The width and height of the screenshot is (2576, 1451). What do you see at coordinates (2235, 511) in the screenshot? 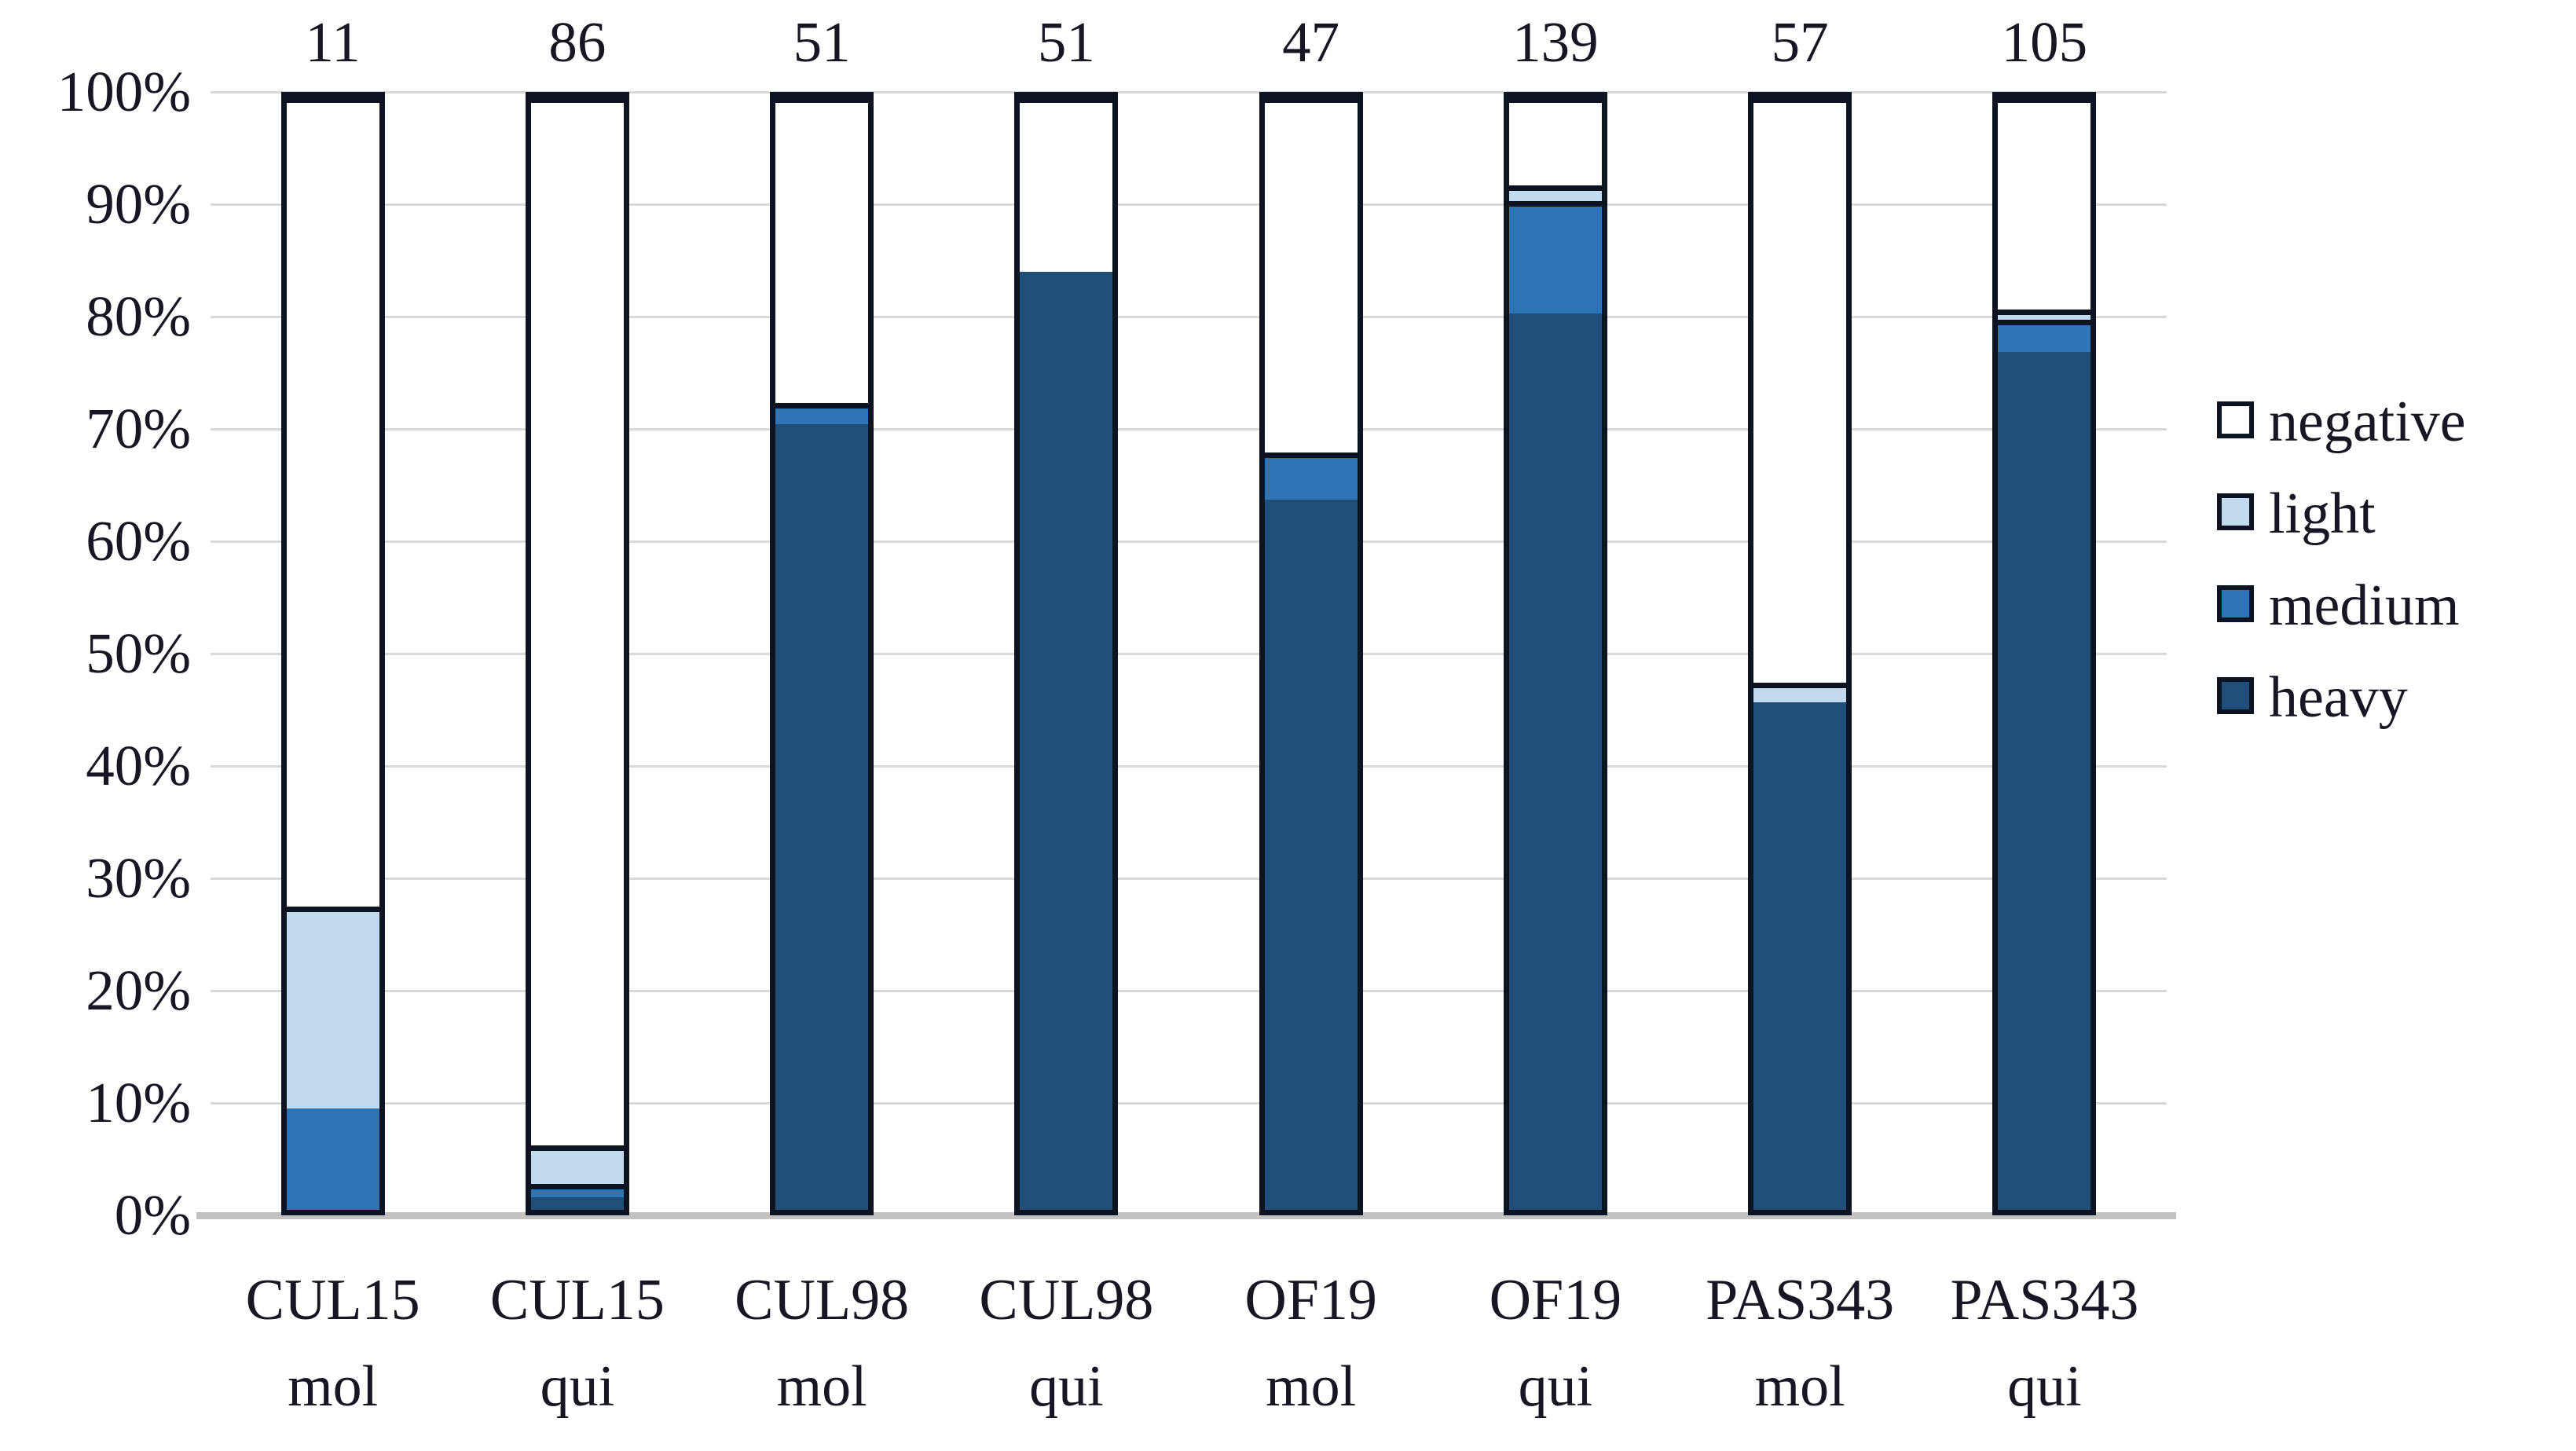
I see `legend-swatch-light` at bounding box center [2235, 511].